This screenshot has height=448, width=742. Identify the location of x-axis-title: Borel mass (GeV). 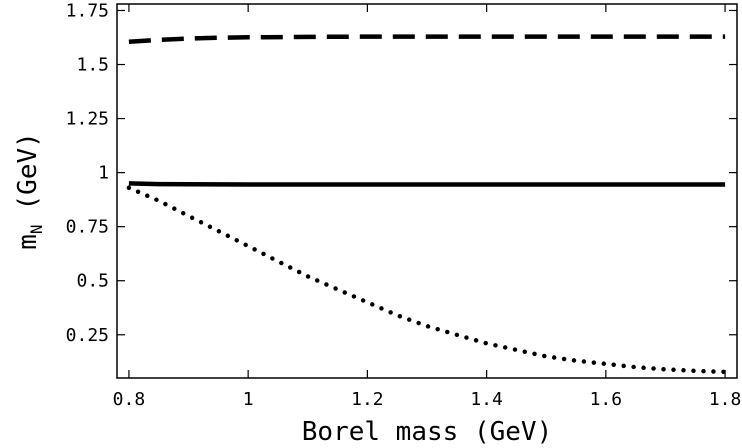
(427, 432).